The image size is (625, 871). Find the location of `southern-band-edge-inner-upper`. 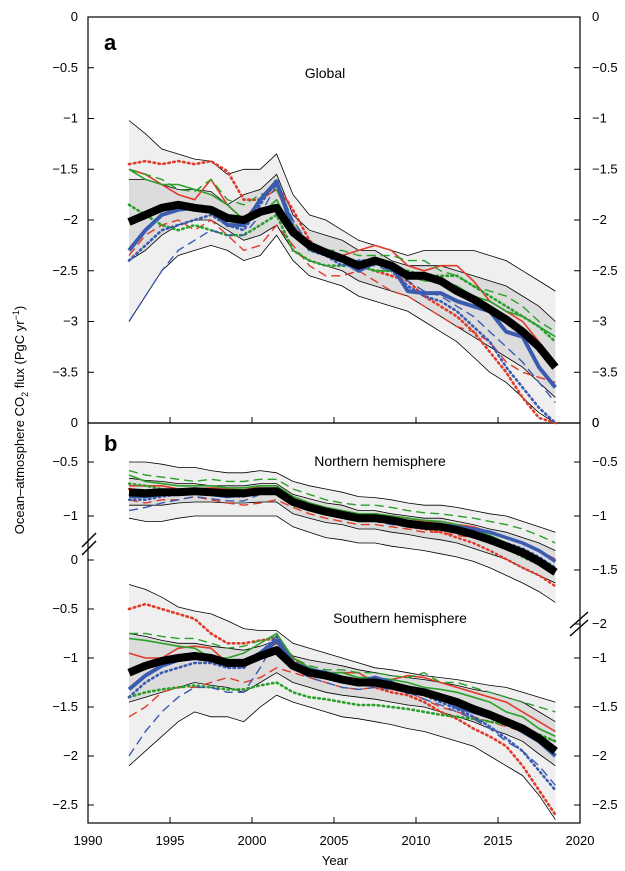

southern-band-edge-inner-upper is located at coordinates (342, 678).